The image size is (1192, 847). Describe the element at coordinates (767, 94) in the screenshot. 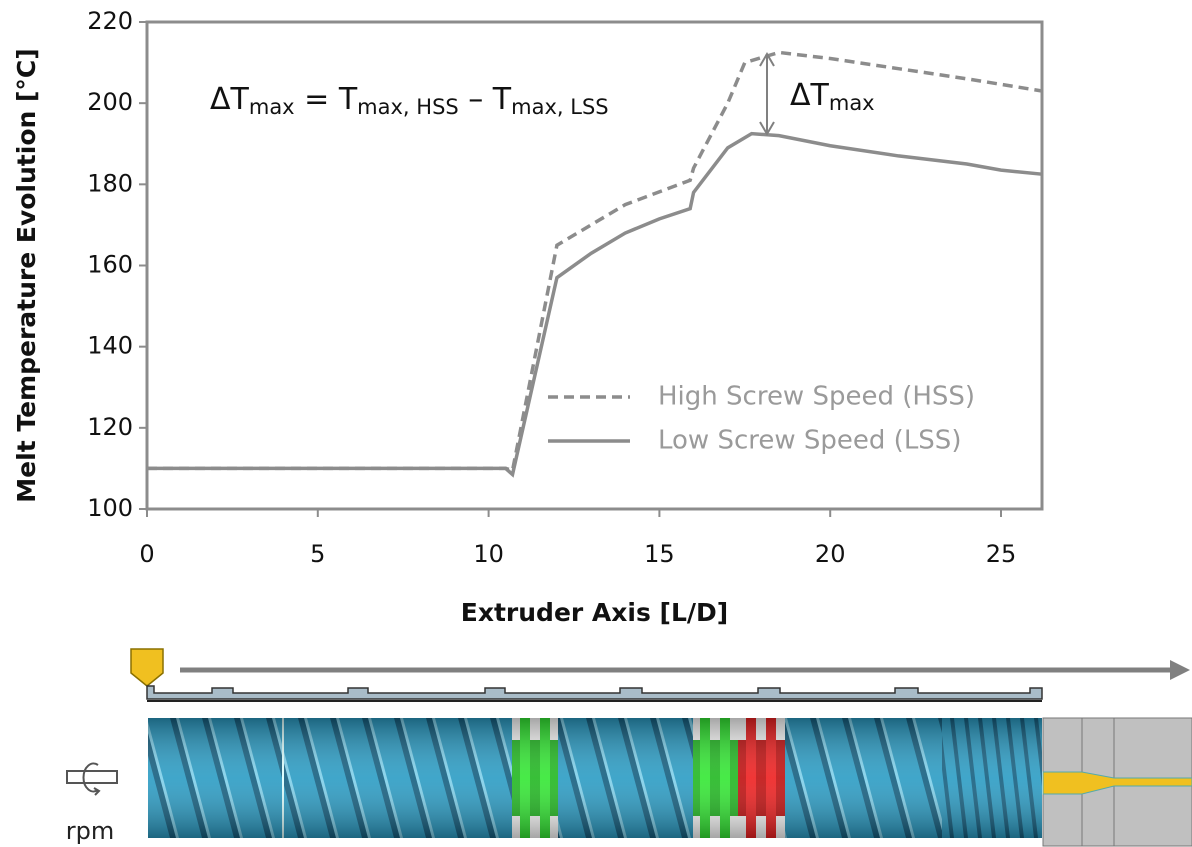

I see `delta-arrow-head` at that location.